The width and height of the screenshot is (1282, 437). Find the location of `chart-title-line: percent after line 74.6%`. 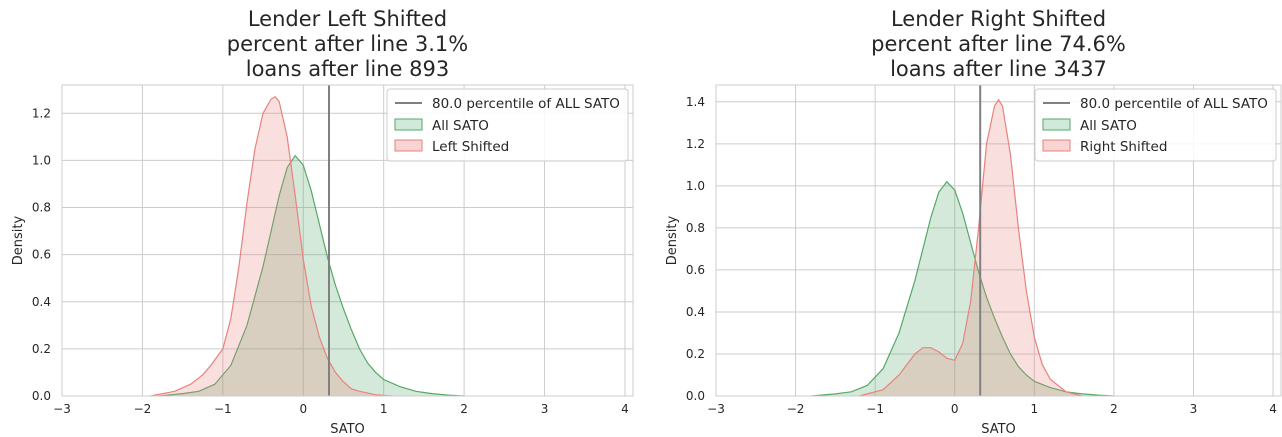

chart-title-line: percent after line 74.6% is located at coordinates (998, 44).